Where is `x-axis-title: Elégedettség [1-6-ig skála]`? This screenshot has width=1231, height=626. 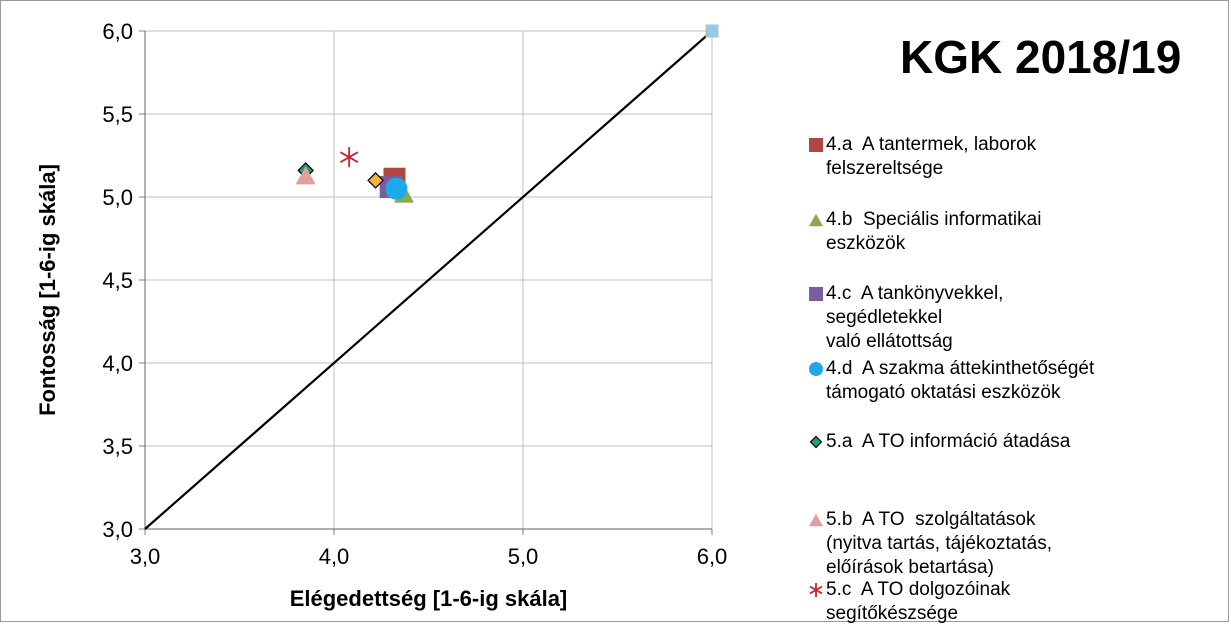 x-axis-title: Elégedettség [1-6-ig skála] is located at coordinates (429, 598).